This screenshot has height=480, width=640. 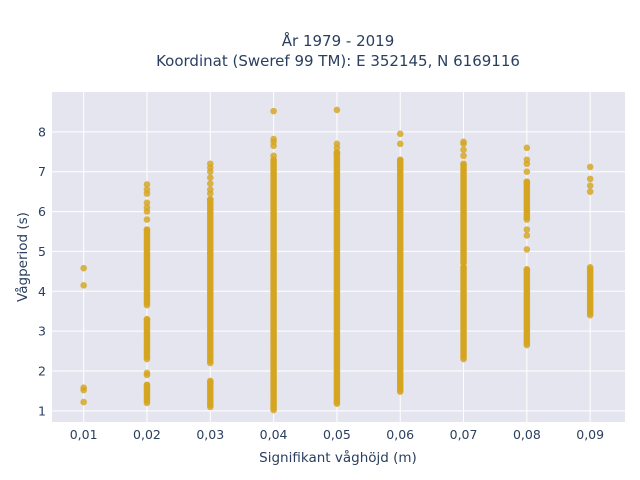 What do you see at coordinates (274, 434) in the screenshot?
I see `x-tick-label: 0,04` at bounding box center [274, 434].